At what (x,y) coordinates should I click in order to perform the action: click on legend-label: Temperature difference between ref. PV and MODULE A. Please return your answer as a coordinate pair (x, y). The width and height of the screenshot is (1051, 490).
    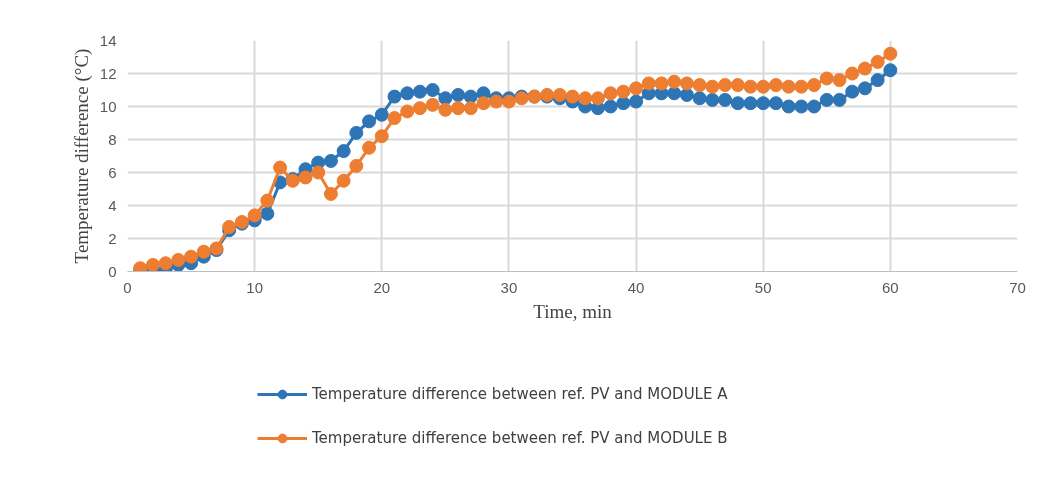
    Looking at the image, I should click on (520, 394).